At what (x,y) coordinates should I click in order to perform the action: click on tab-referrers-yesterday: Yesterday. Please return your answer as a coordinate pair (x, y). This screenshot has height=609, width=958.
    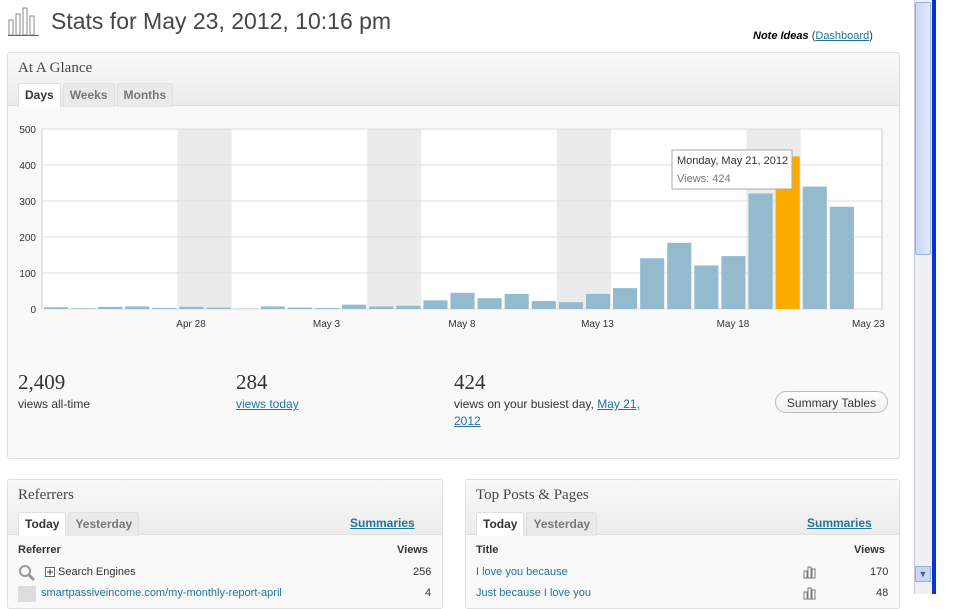
    Looking at the image, I should click on (103, 524).